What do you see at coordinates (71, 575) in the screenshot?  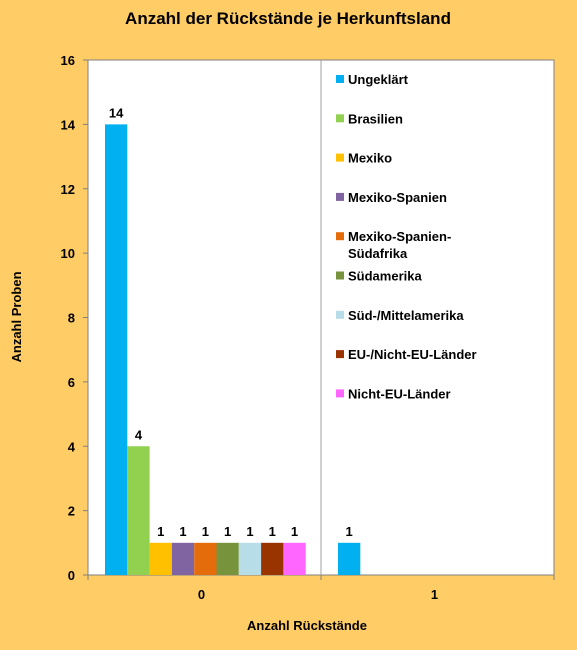 I see `y-tick-label: 0` at bounding box center [71, 575].